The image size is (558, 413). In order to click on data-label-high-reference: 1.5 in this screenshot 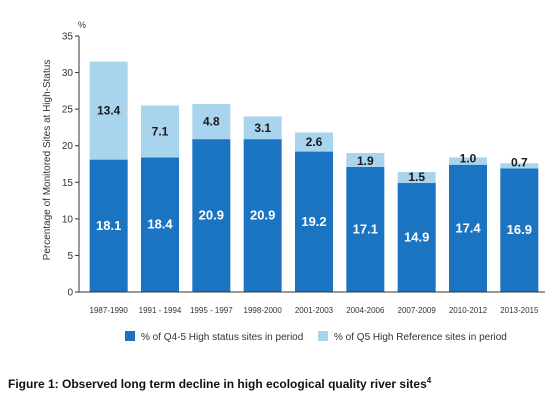, I will do `click(416, 177)`.